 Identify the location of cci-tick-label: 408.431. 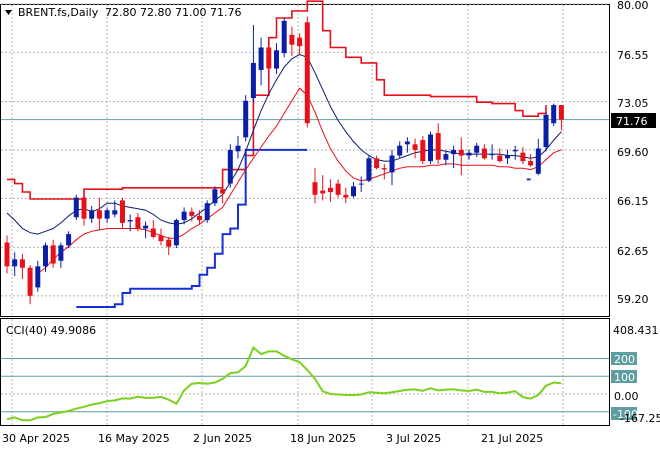
(636, 330).